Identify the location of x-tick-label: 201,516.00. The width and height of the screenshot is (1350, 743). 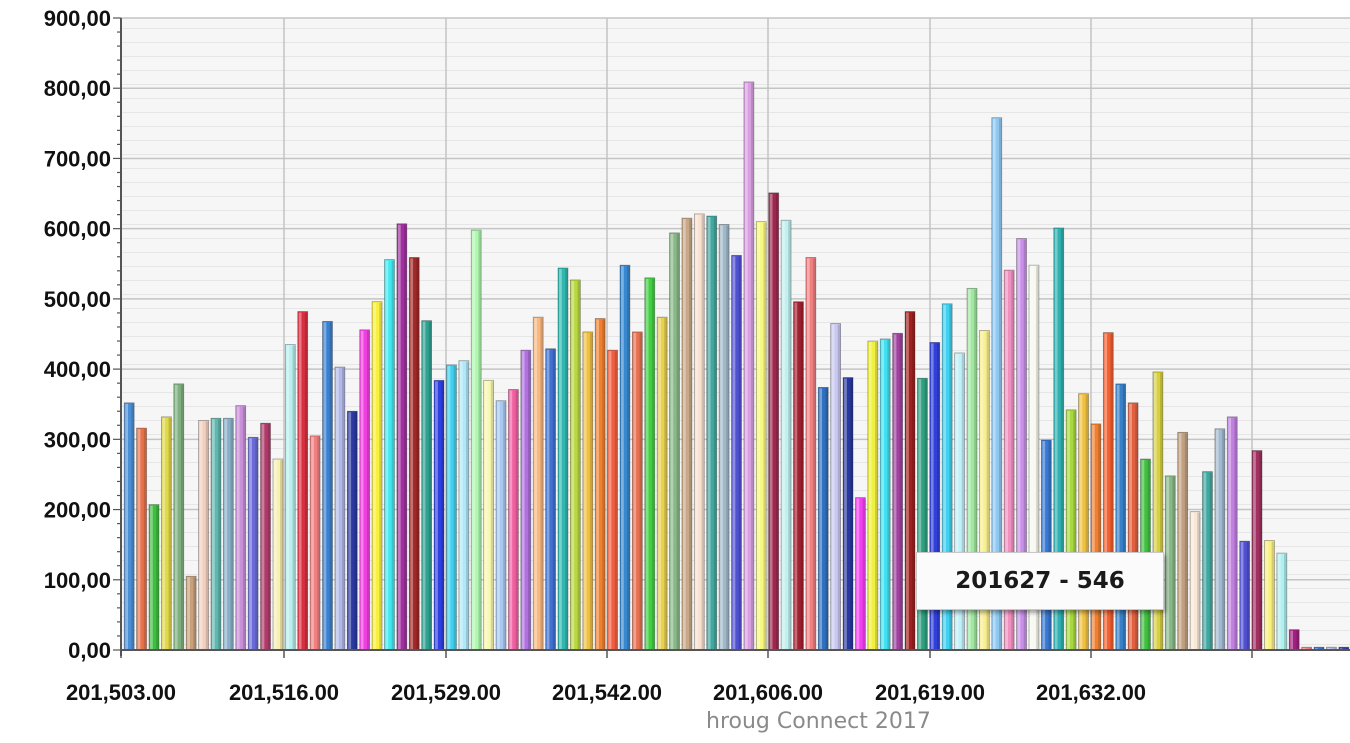
(284, 692).